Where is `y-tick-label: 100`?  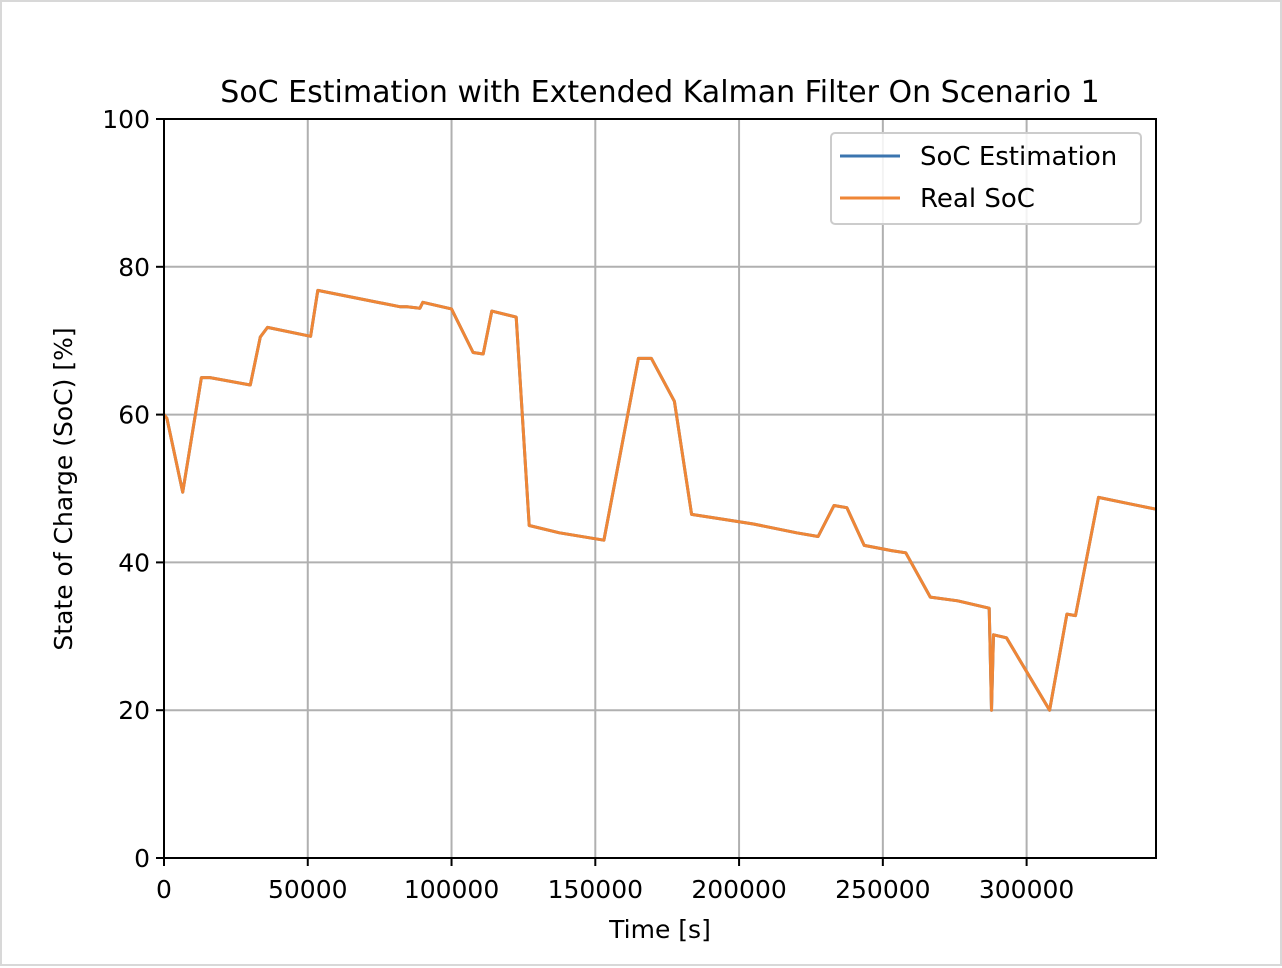 y-tick-label: 100 is located at coordinates (126, 119).